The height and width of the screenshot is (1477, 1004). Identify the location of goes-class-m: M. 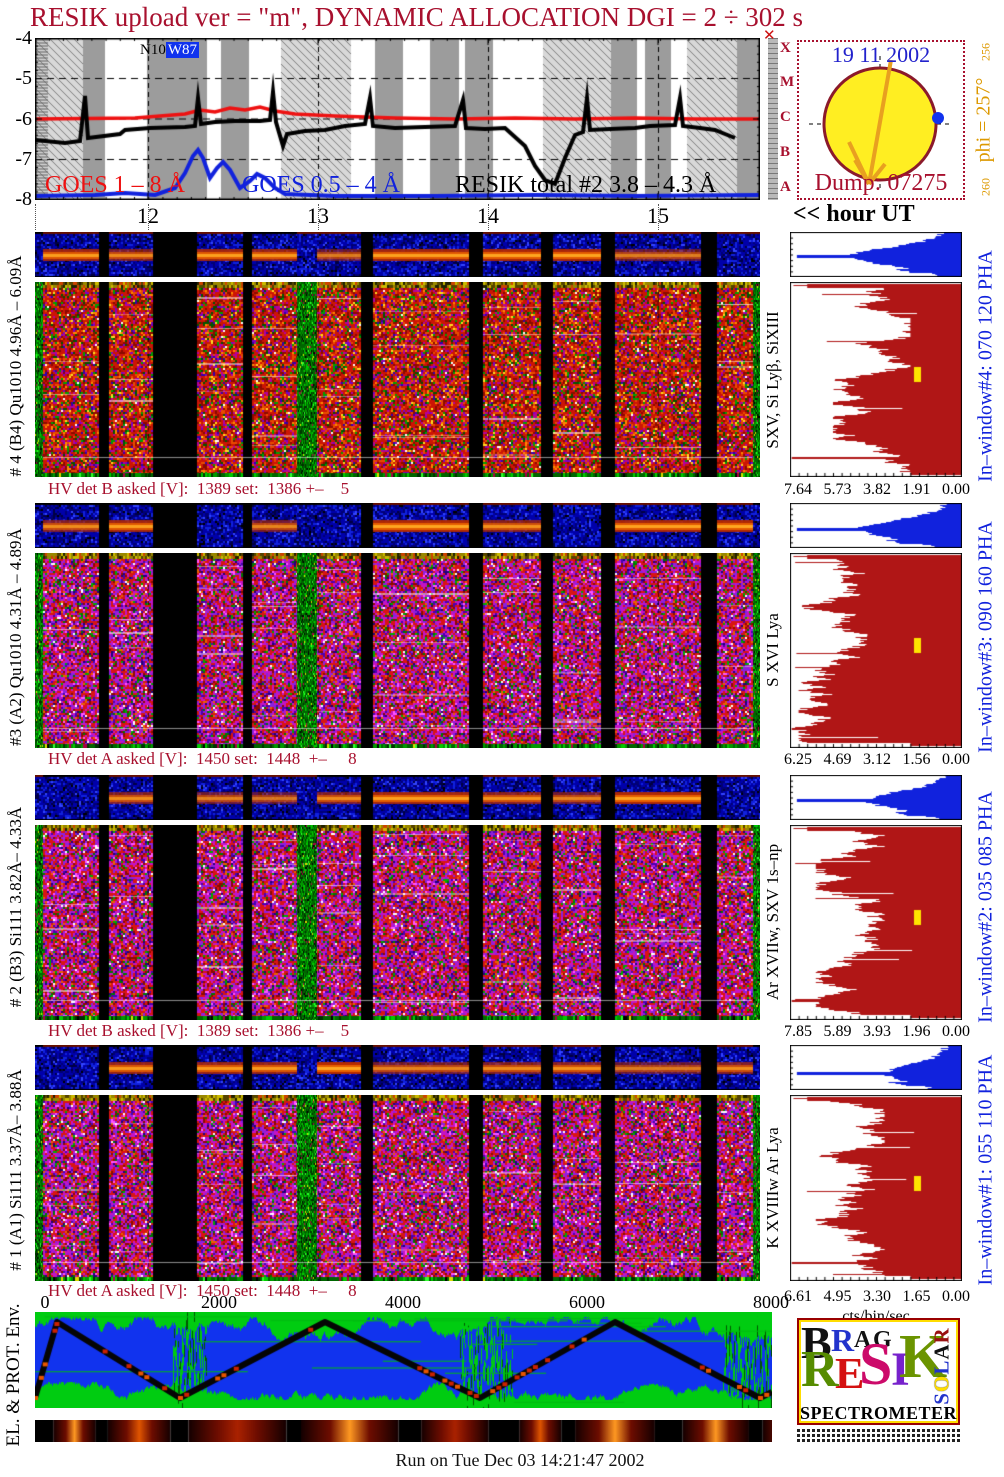
(787, 82).